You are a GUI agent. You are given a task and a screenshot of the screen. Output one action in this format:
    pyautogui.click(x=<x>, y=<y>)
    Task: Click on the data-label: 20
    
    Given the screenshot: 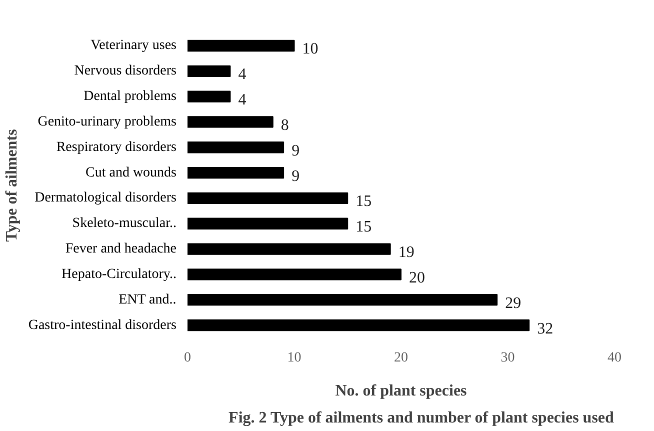 What is the action you would take?
    pyautogui.click(x=417, y=277)
    